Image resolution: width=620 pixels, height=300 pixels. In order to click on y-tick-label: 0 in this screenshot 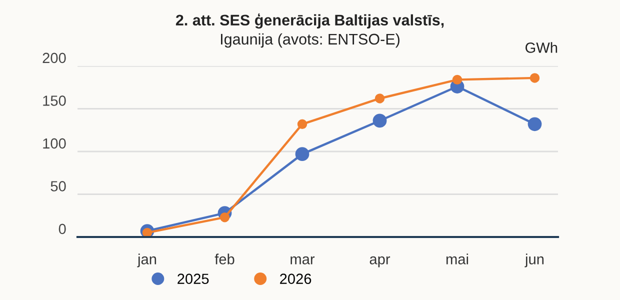, I will do `click(62, 229)`.